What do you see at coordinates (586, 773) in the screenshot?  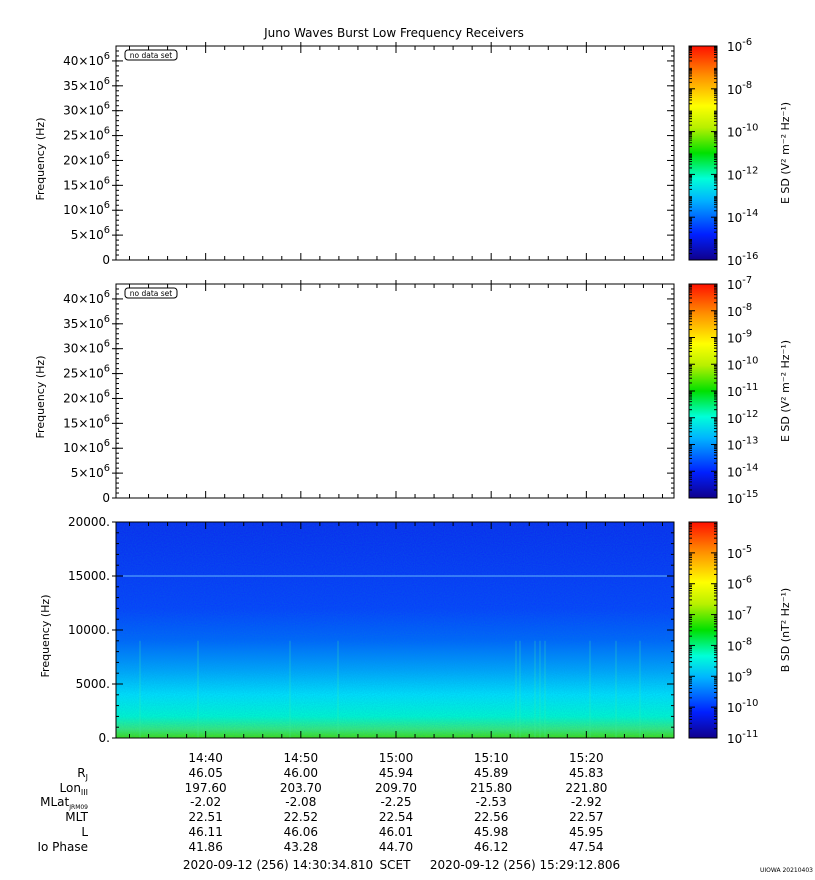 I see `ephemeris-value: 45.83` at bounding box center [586, 773].